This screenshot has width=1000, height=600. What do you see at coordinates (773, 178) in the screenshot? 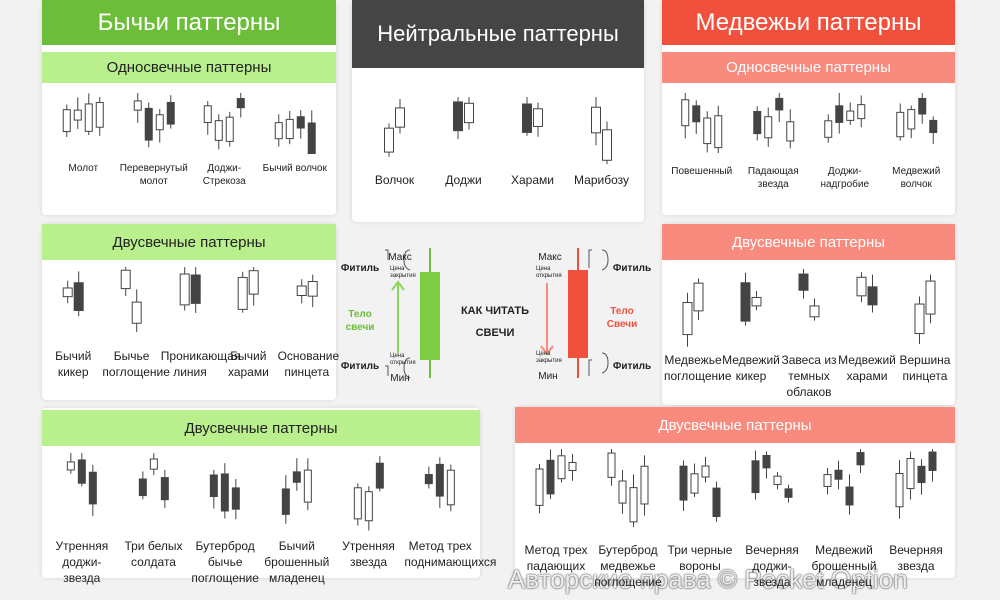
I see `pattern-label: Падающая звезда` at bounding box center [773, 178].